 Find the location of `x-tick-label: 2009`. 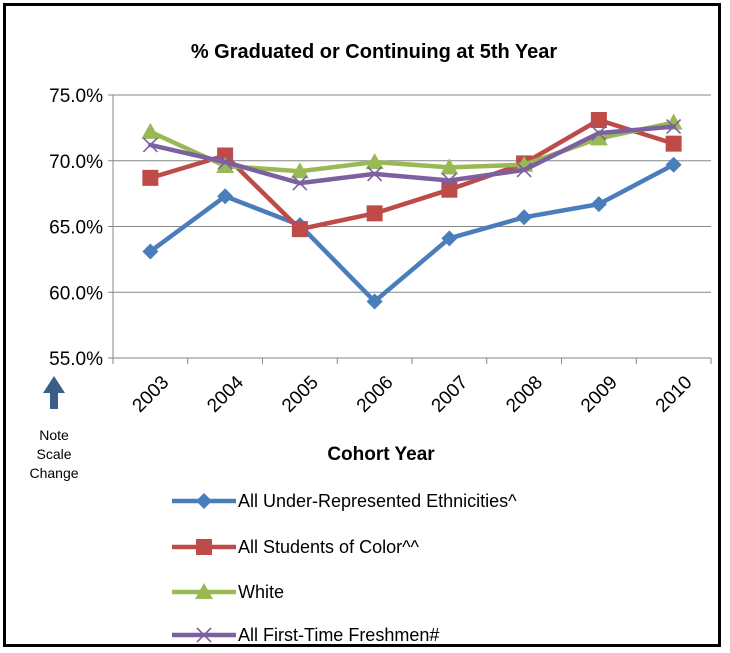

x-tick-label: 2009 is located at coordinates (599, 394).